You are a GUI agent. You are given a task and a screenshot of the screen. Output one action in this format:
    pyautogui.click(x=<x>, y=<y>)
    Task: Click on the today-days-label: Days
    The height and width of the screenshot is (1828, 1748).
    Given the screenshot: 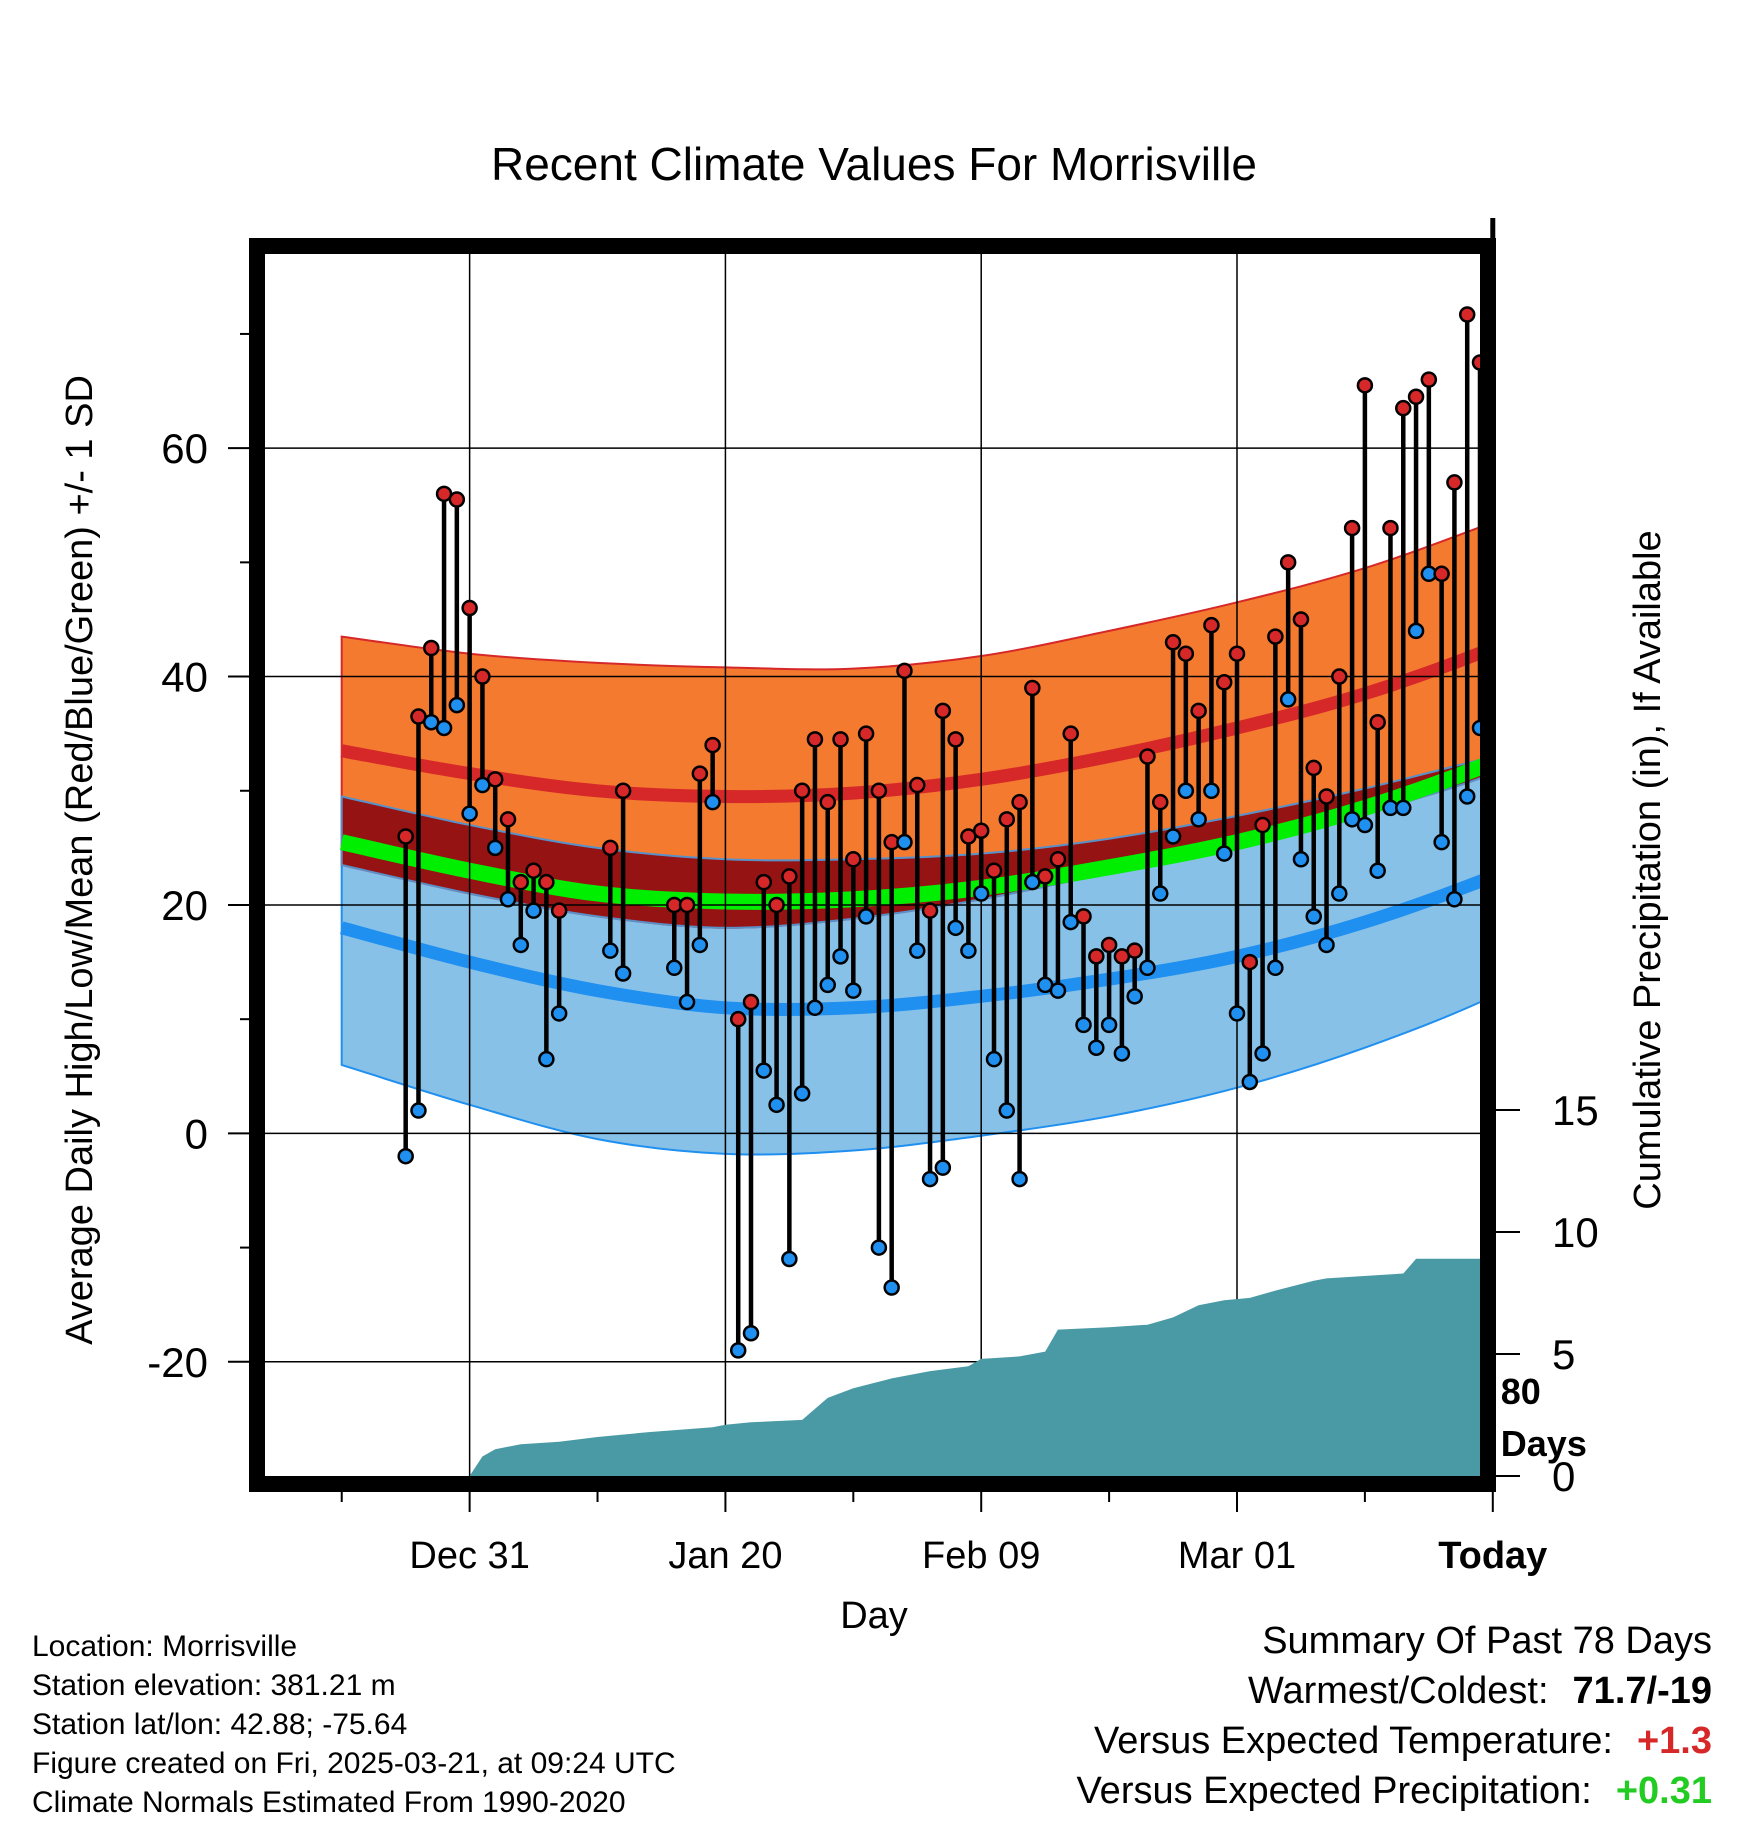 What is the action you would take?
    pyautogui.click(x=1544, y=1443)
    